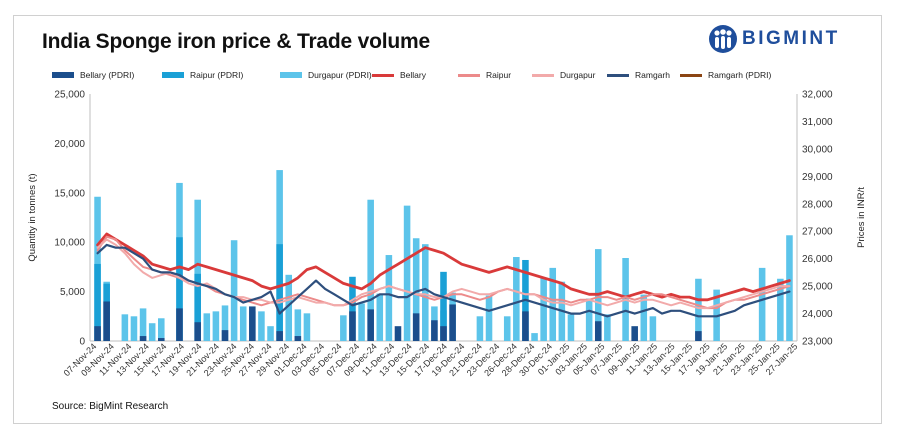  What do you see at coordinates (723, 39) in the screenshot?
I see `people-circle-icon` at bounding box center [723, 39].